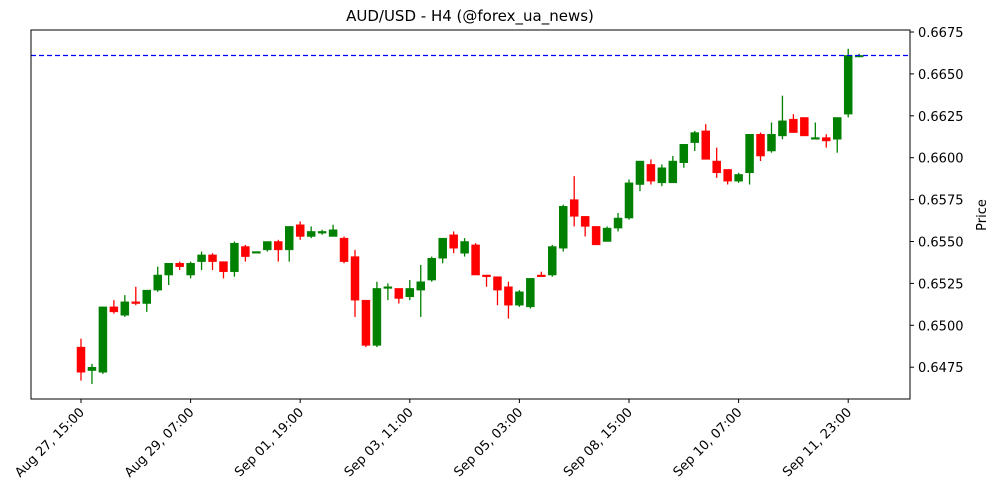  What do you see at coordinates (708, 442) in the screenshot?
I see `x-tick-label: Sep 10, 07:00` at bounding box center [708, 442].